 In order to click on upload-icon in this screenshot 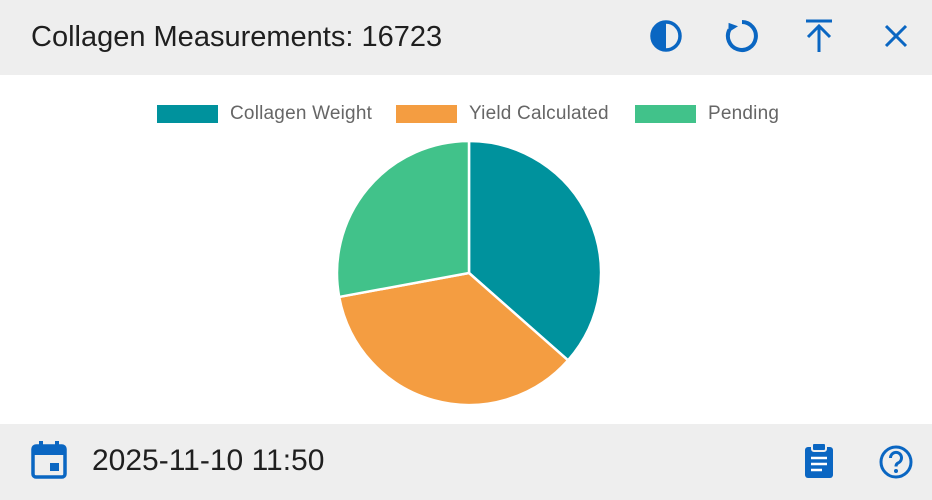, I will do `click(819, 35)`.